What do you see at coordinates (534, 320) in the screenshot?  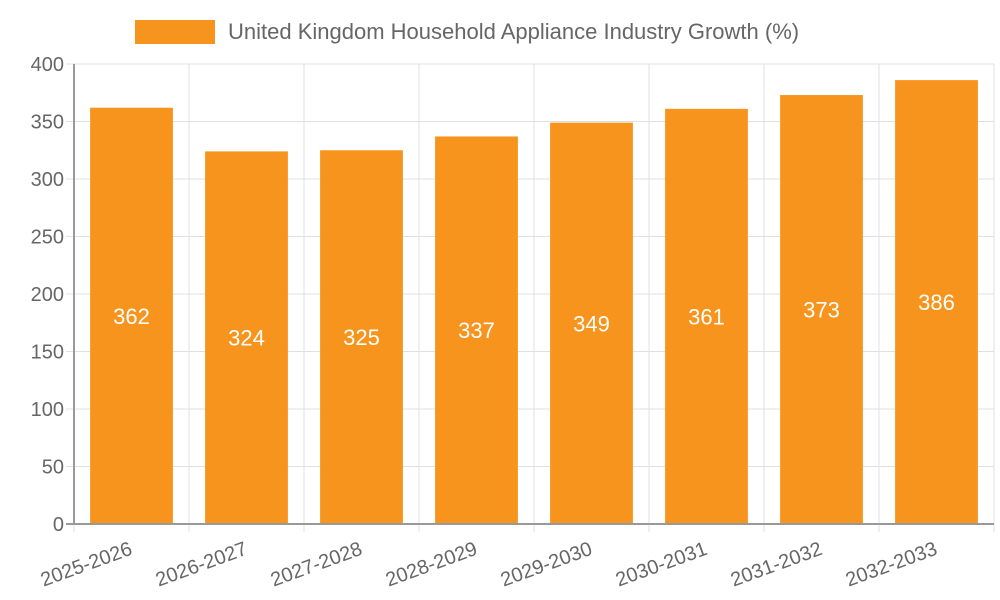 I see `data-labels: 362 324 325 337 349 361 373 386` at bounding box center [534, 320].